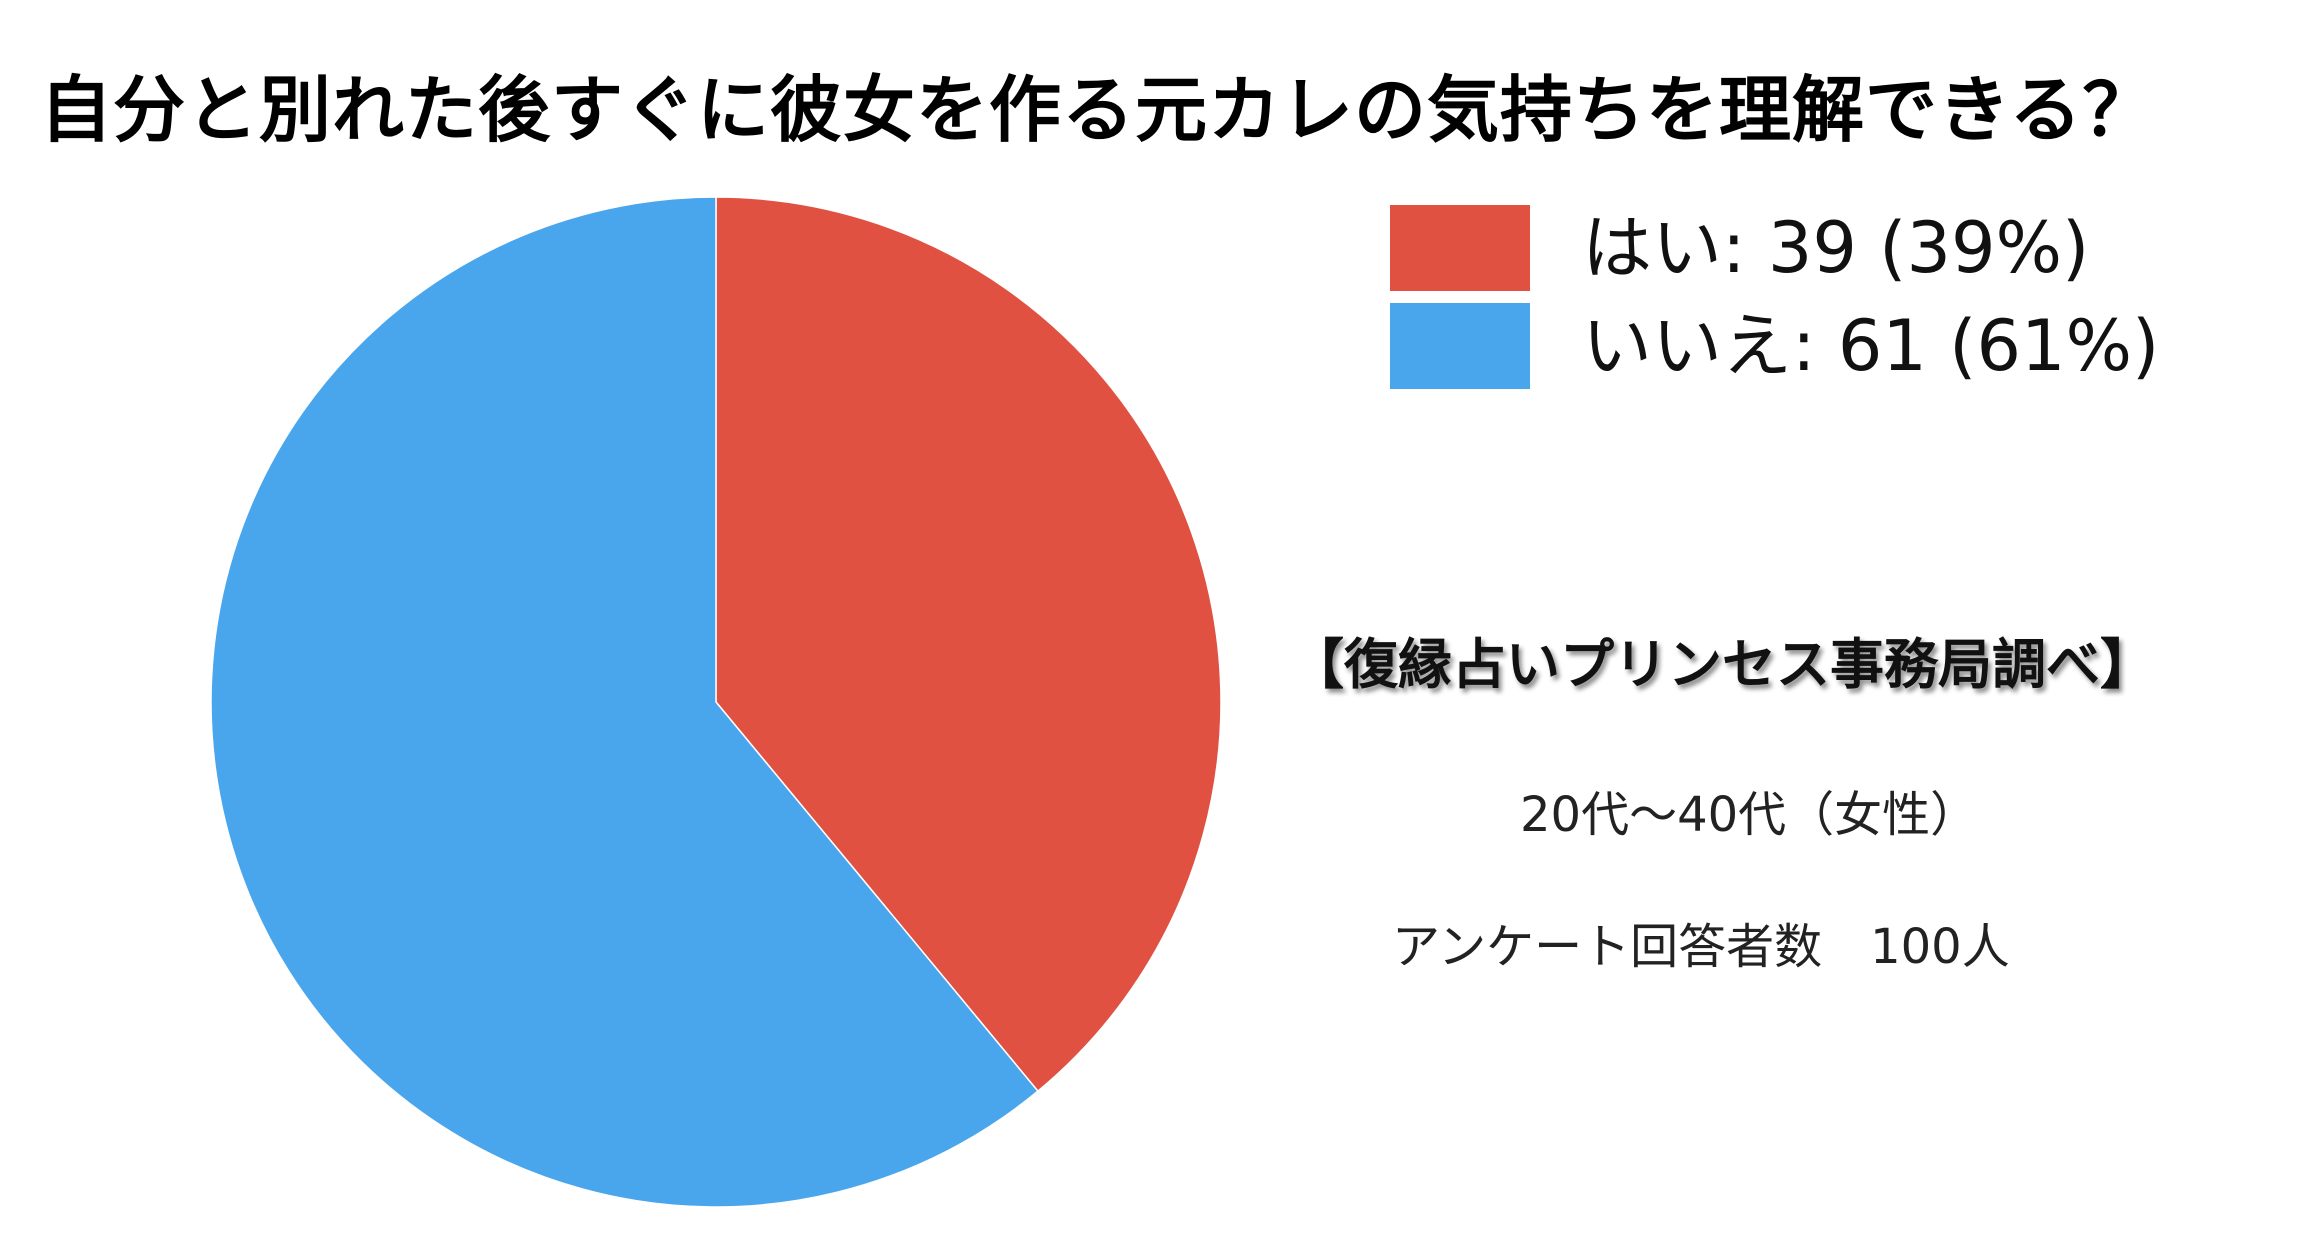 The image size is (2316, 1248). What do you see at coordinates (1460, 248) in the screenshot?
I see `legend-swatch-yes` at bounding box center [1460, 248].